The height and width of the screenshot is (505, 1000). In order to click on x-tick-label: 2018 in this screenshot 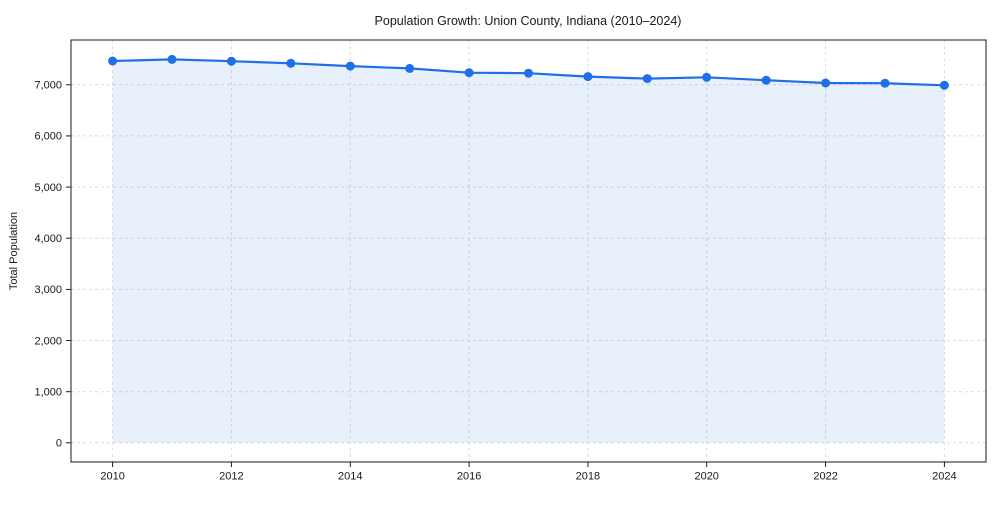, I will do `click(588, 477)`.